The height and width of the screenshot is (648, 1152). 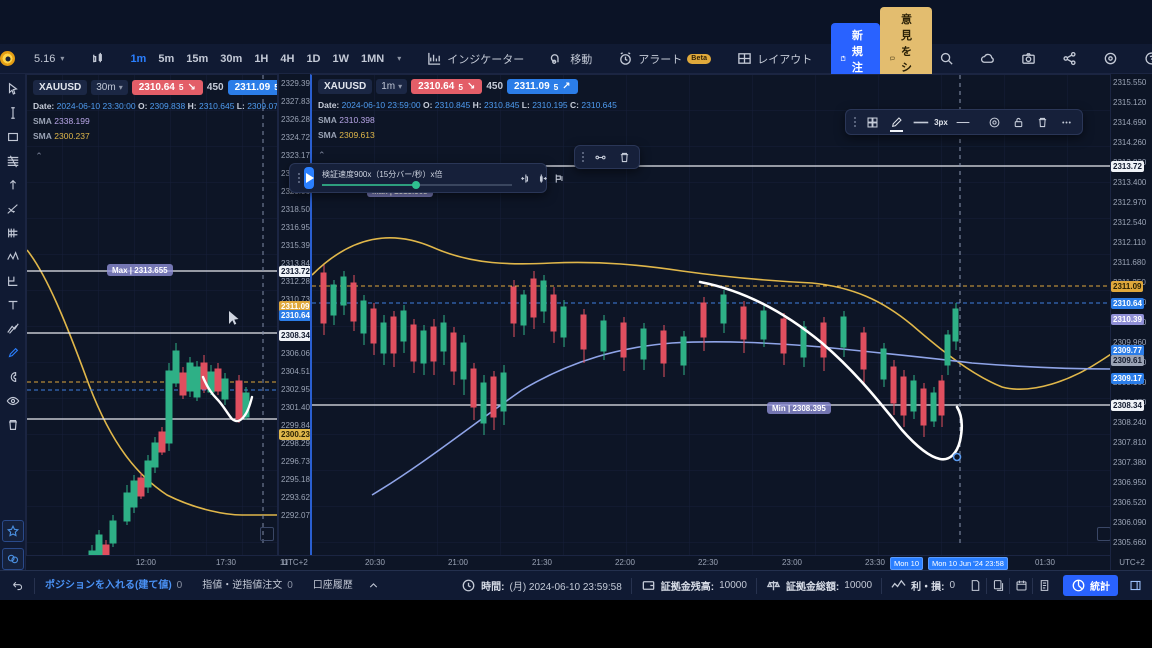 What do you see at coordinates (946, 58) in the screenshot?
I see `search-button` at bounding box center [946, 58].